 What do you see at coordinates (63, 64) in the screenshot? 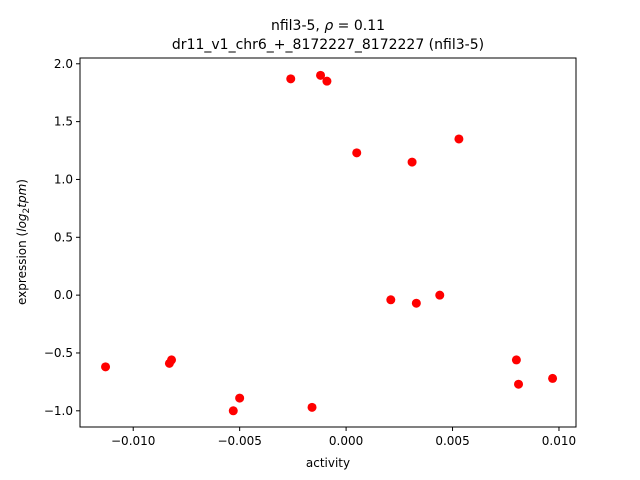
I see `y-tick-label: 2.0` at bounding box center [63, 64].